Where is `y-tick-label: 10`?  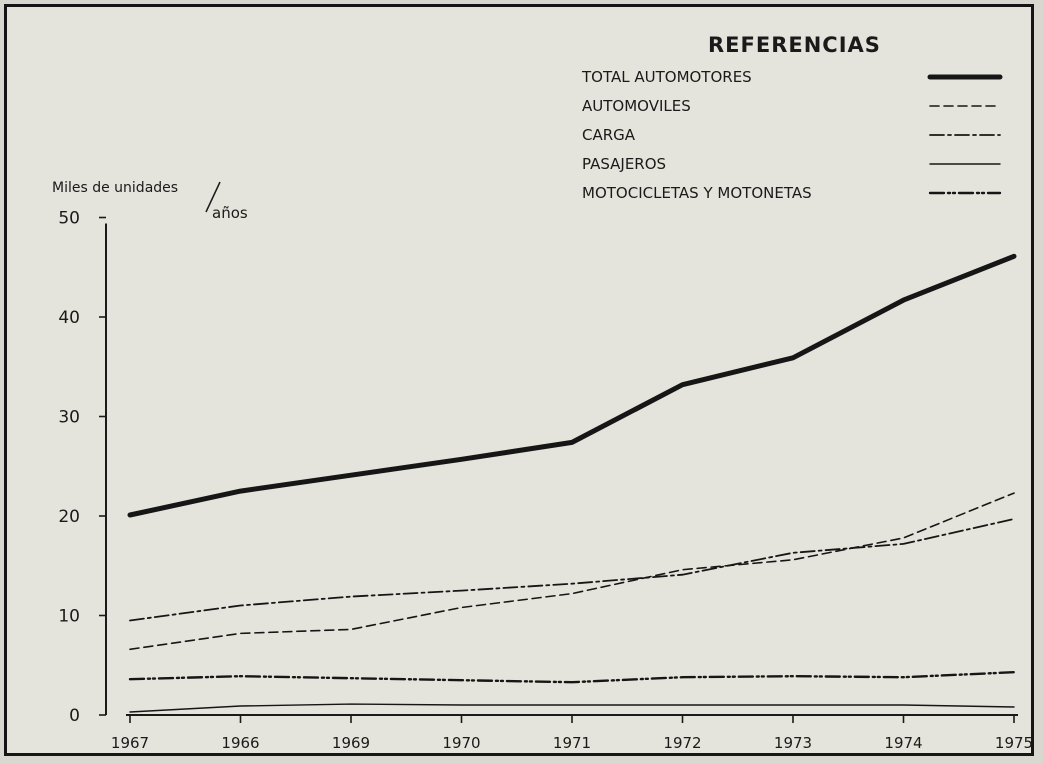
y-tick-label: 10 is located at coordinates (69, 617).